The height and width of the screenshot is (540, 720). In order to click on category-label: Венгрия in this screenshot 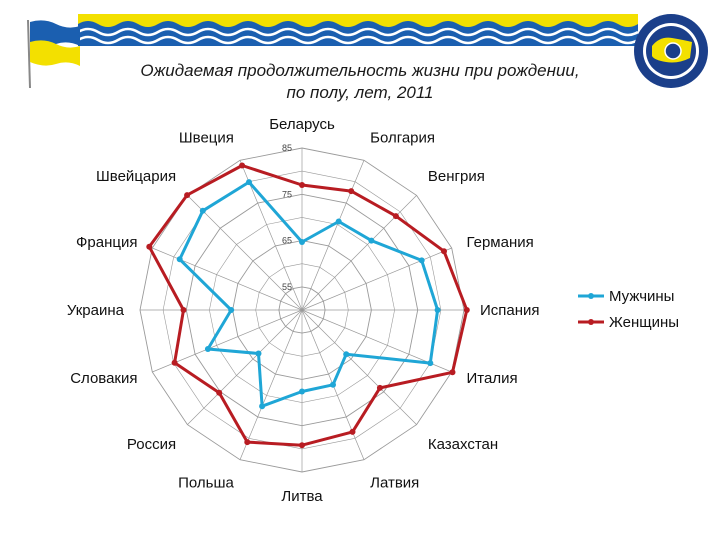, I will do `click(456, 176)`.